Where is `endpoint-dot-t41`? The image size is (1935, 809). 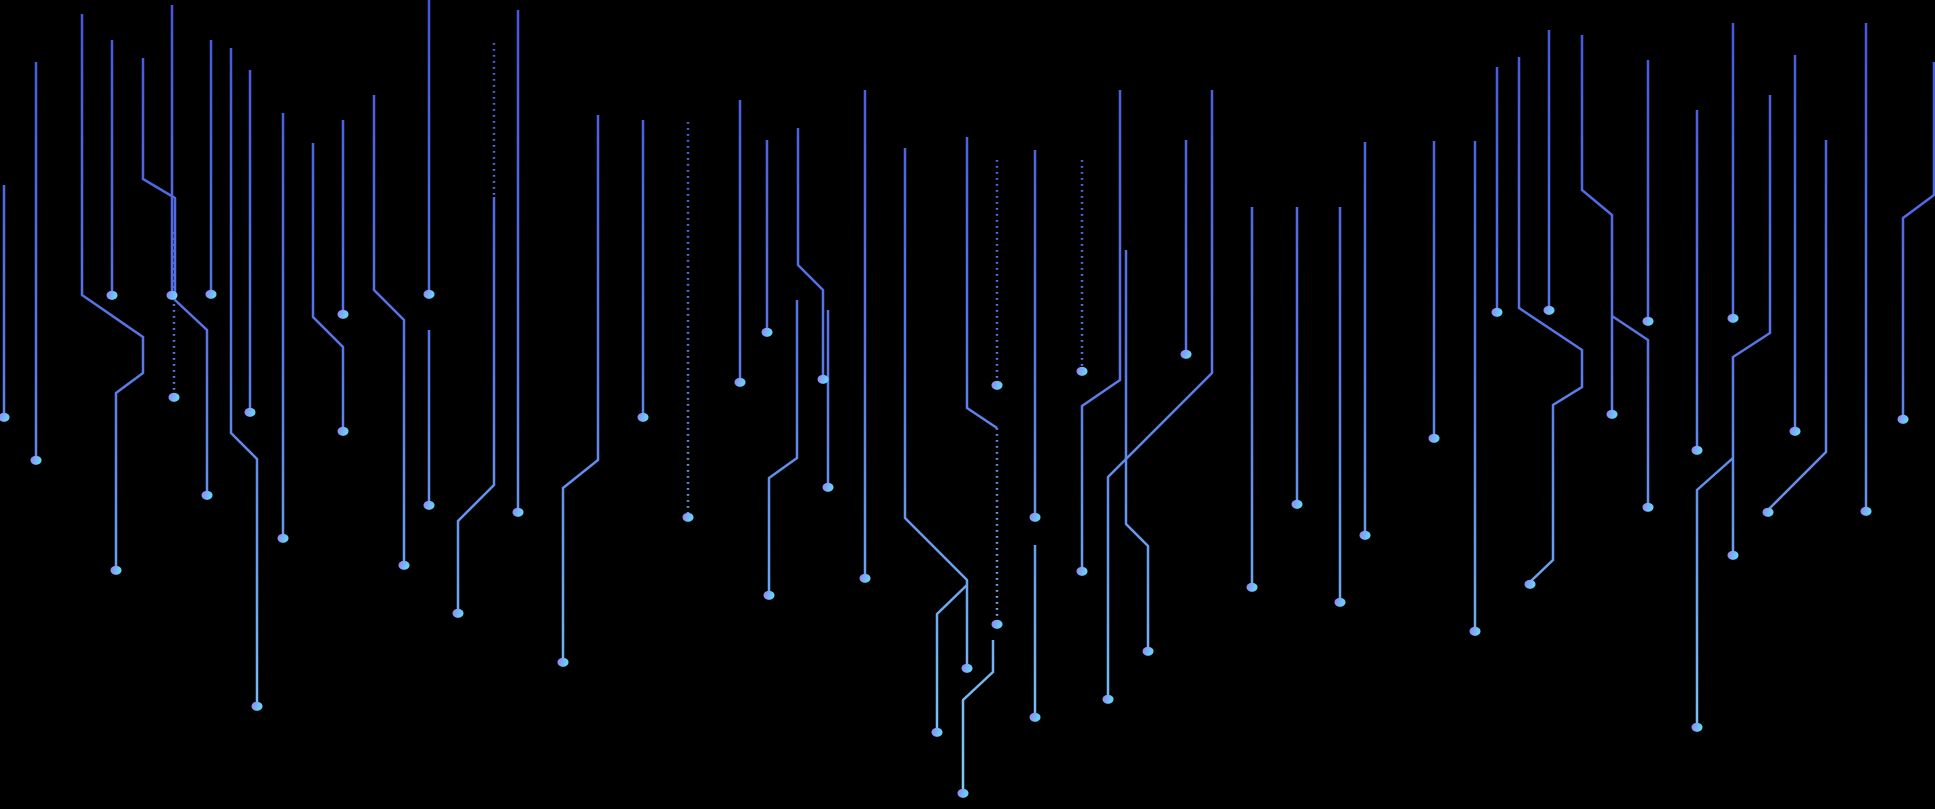 endpoint-dot-t41 is located at coordinates (1108, 699).